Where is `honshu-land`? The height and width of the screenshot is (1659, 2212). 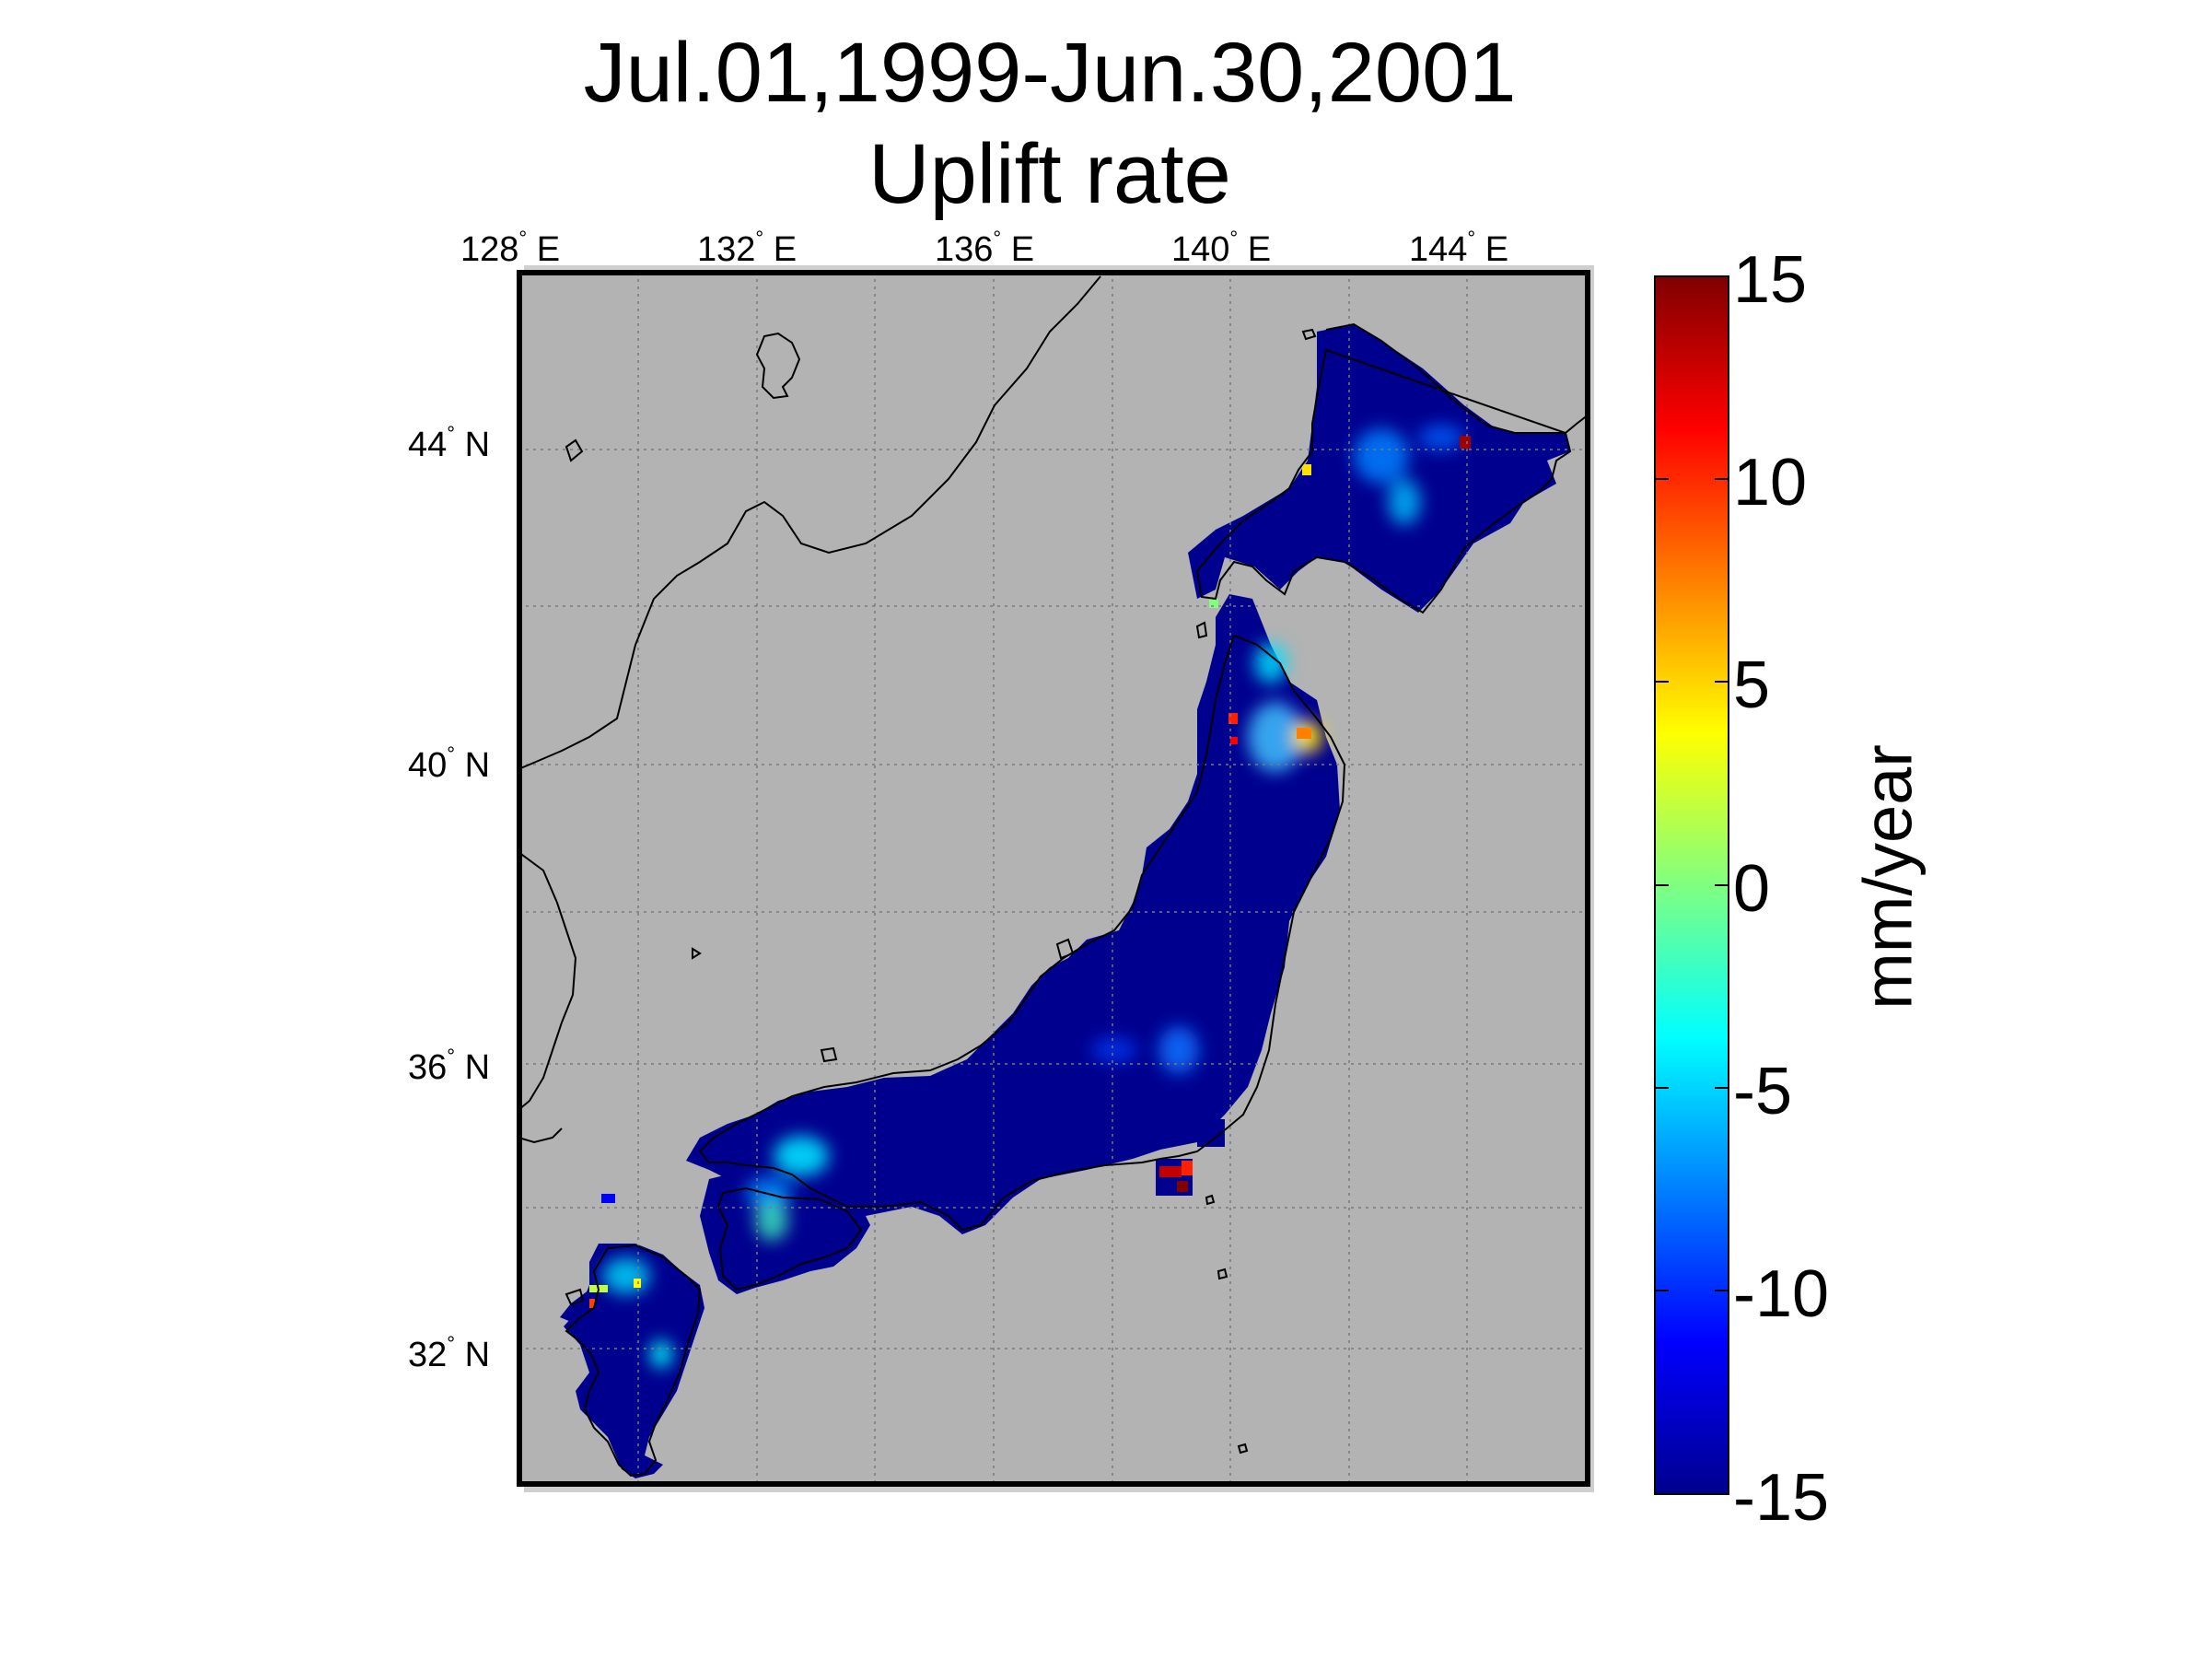
honshu-land is located at coordinates (1013, 914).